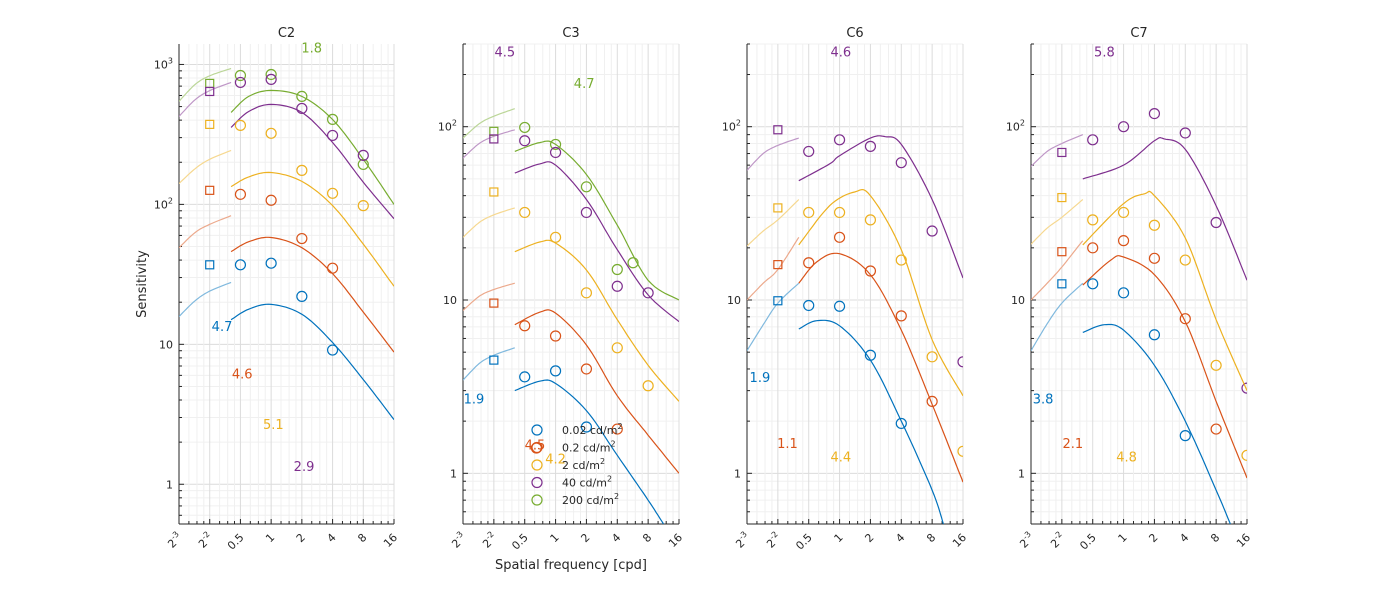 The image size is (1378, 591). Describe the element at coordinates (273, 425) in the screenshot. I see `annotation-label: 5.1` at that location.